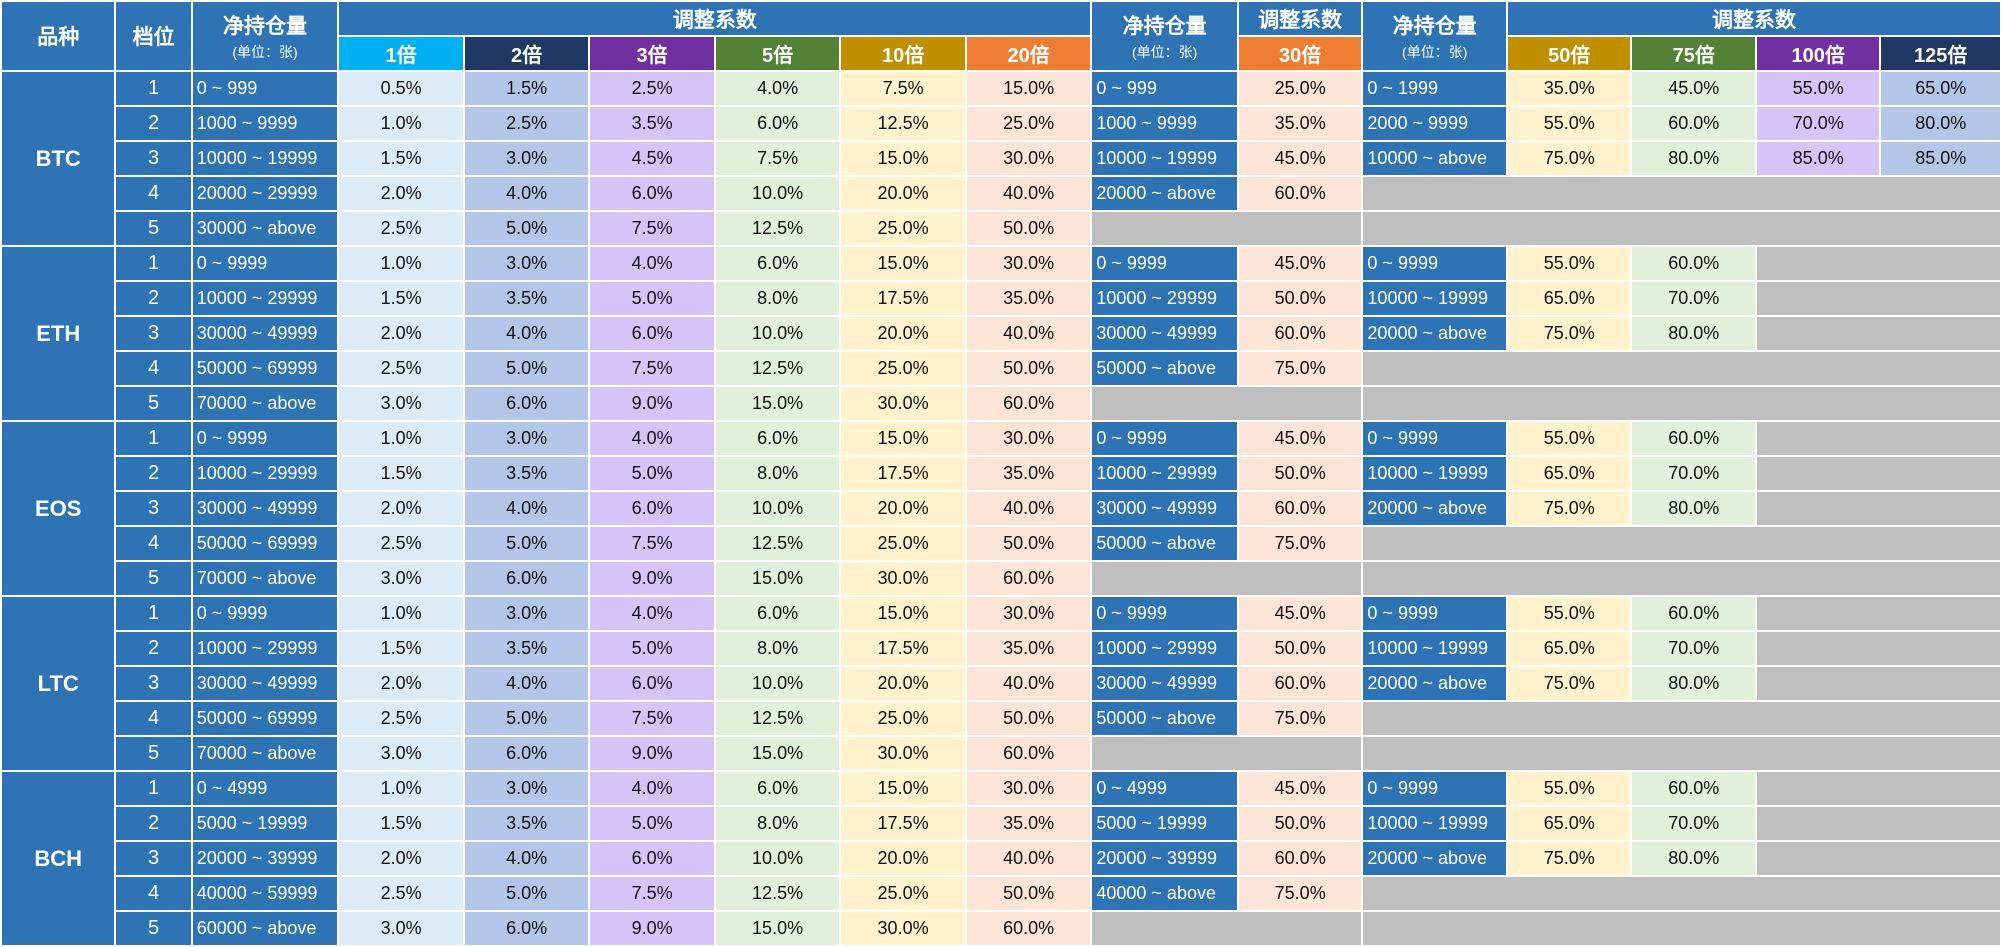 The height and width of the screenshot is (947, 2002). Describe the element at coordinates (265, 928) in the screenshot. I see `position-range: 60000 ~ above` at that location.